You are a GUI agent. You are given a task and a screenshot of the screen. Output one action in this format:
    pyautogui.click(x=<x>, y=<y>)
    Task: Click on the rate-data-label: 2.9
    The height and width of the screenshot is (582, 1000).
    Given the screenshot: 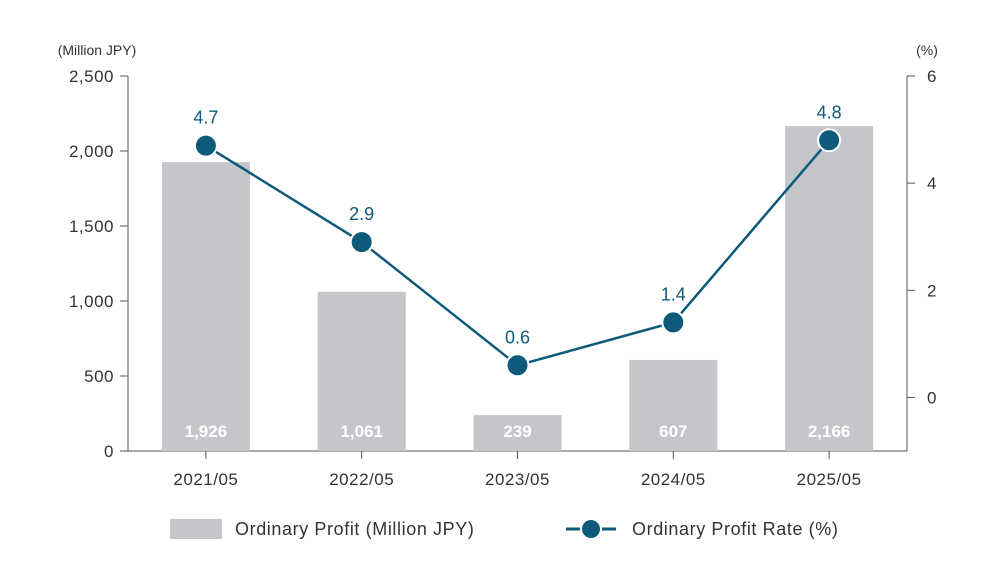 What is the action you would take?
    pyautogui.click(x=361, y=214)
    